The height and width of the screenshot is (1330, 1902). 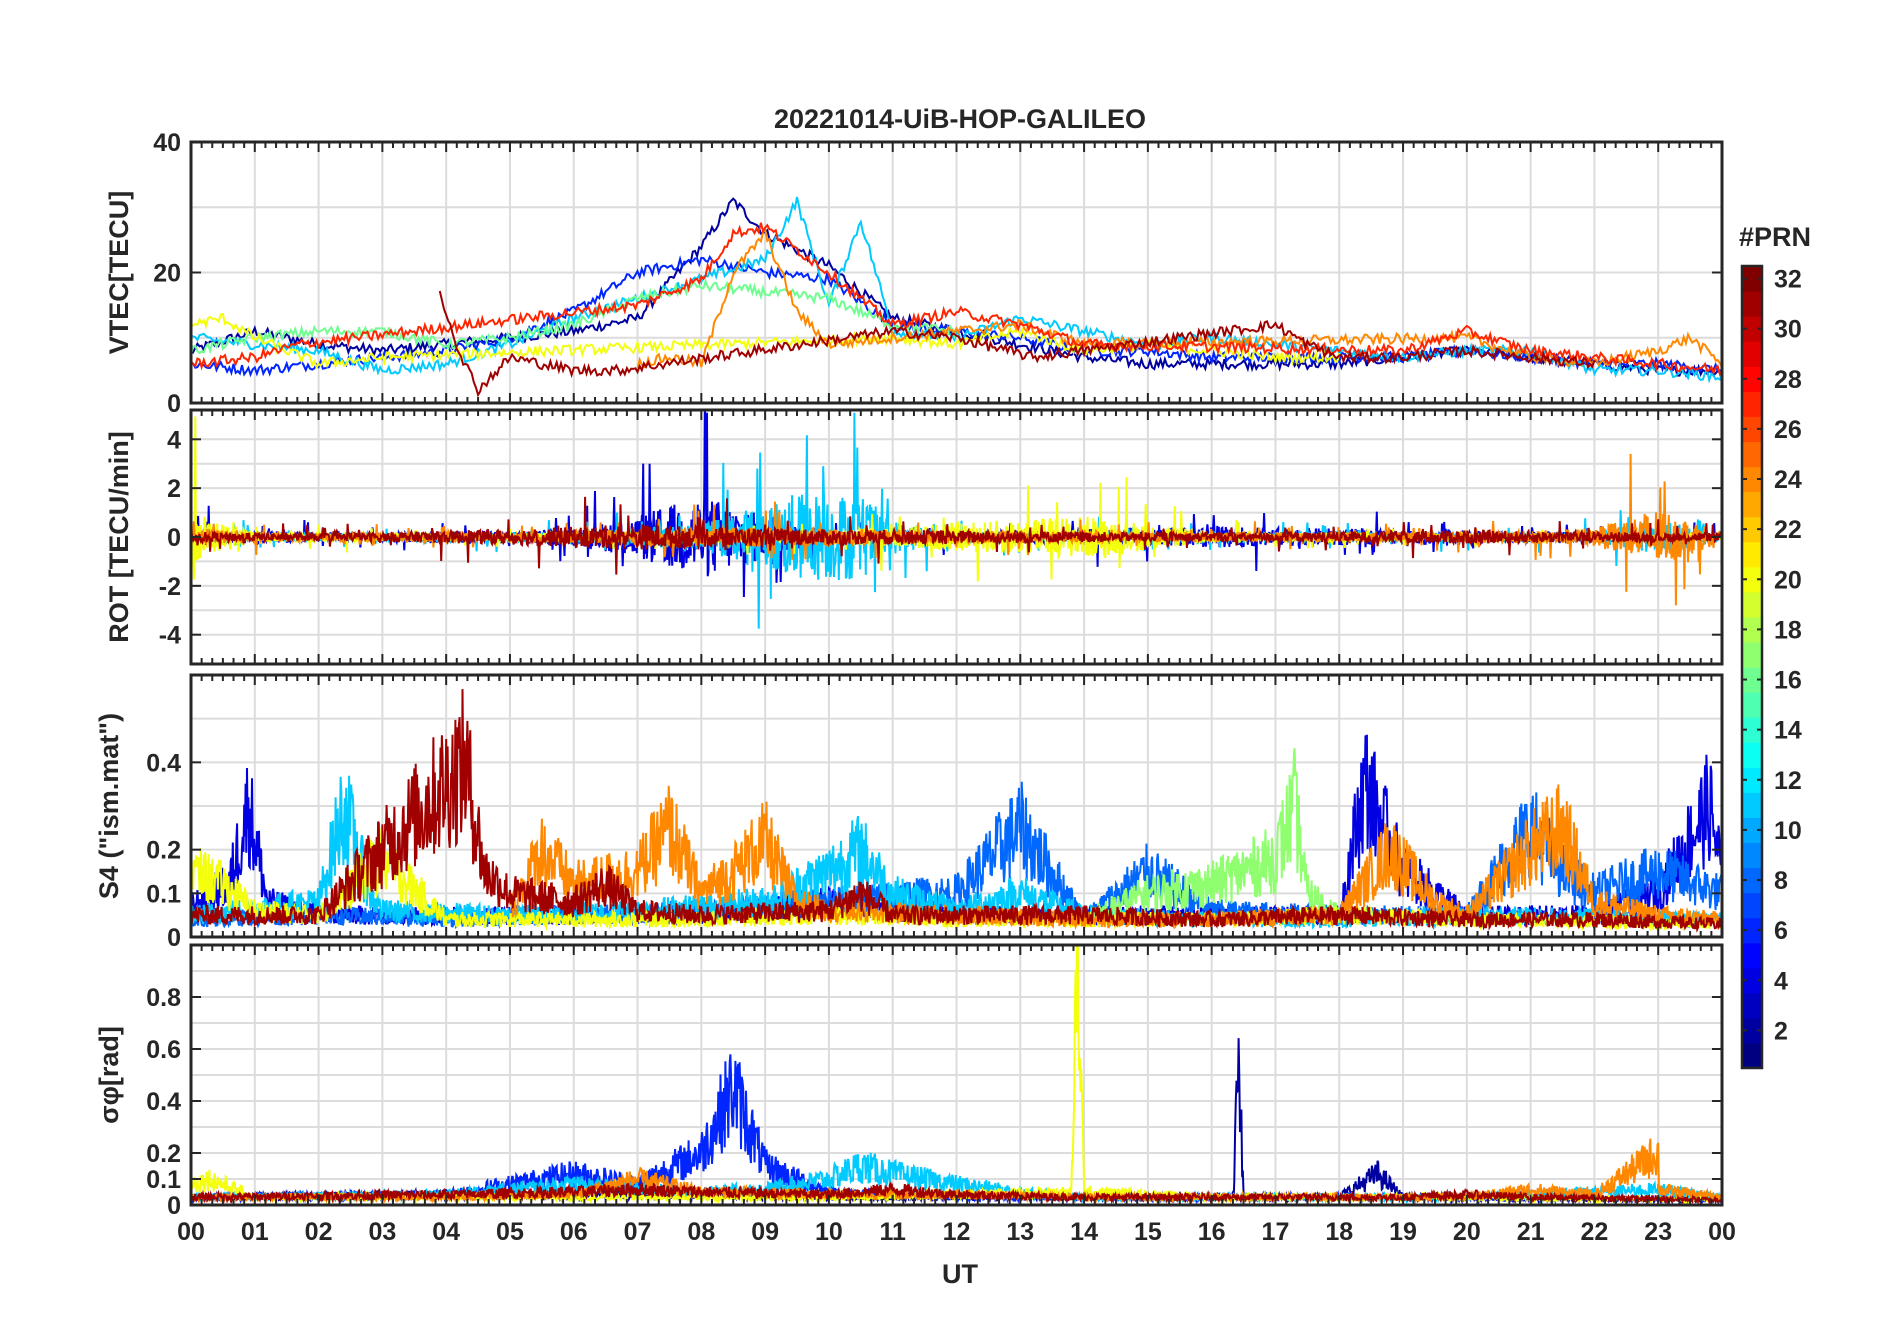 What do you see at coordinates (170, 636) in the screenshot?
I see `y-tick-label: -4` at bounding box center [170, 636].